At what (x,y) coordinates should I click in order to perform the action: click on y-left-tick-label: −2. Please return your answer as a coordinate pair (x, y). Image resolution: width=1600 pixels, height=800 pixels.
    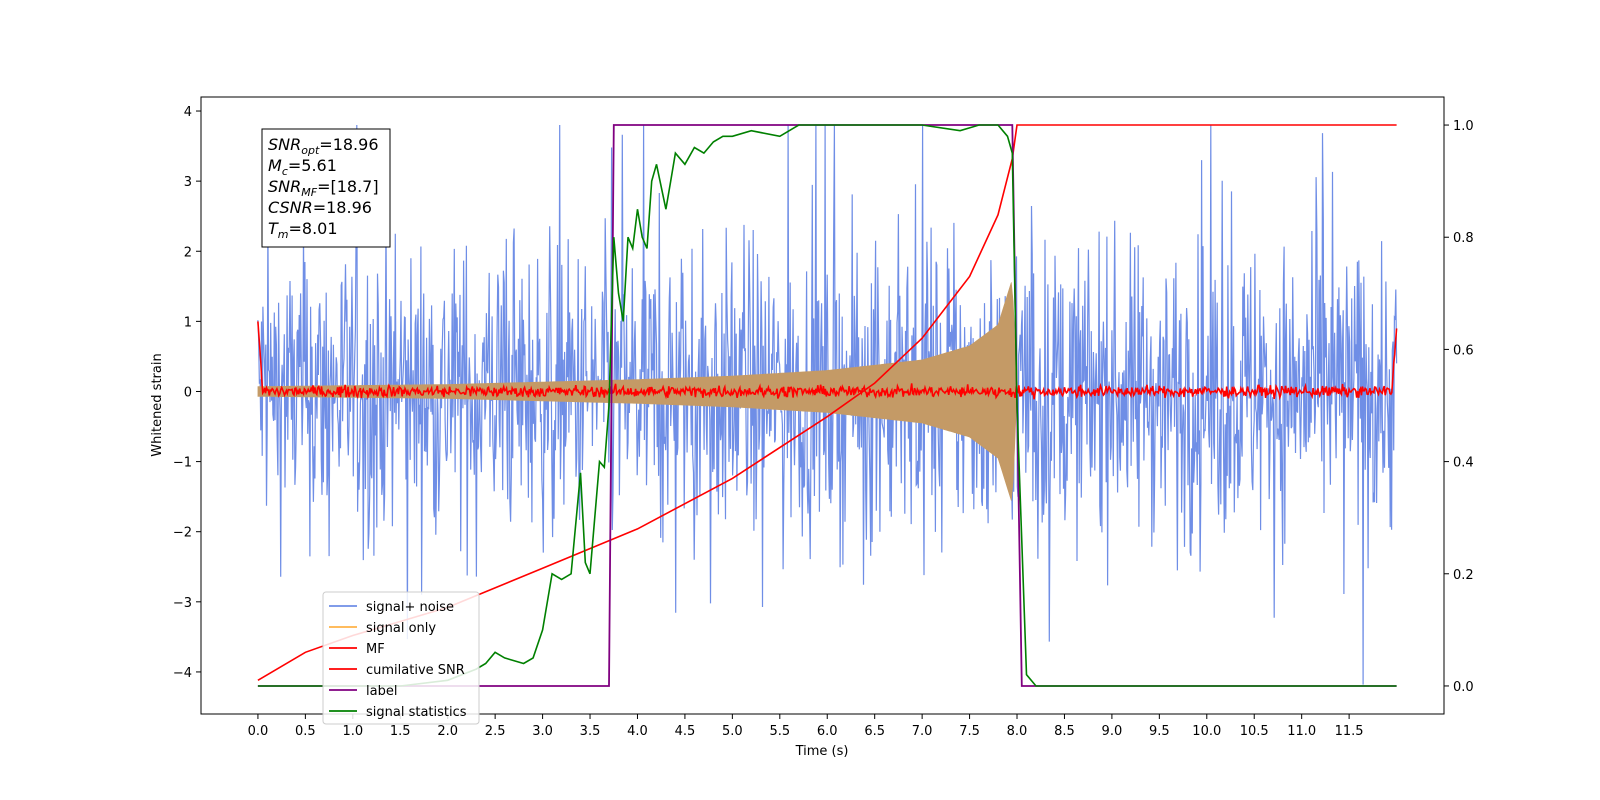
    Looking at the image, I should click on (182, 533).